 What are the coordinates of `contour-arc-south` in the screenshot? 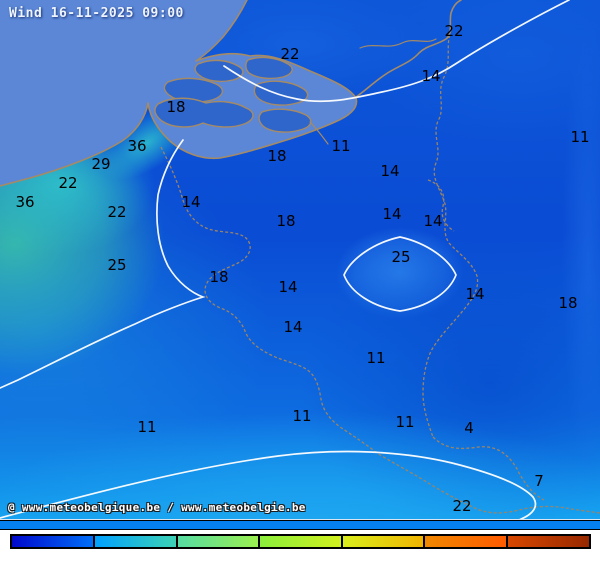 It's located at (268, 484).